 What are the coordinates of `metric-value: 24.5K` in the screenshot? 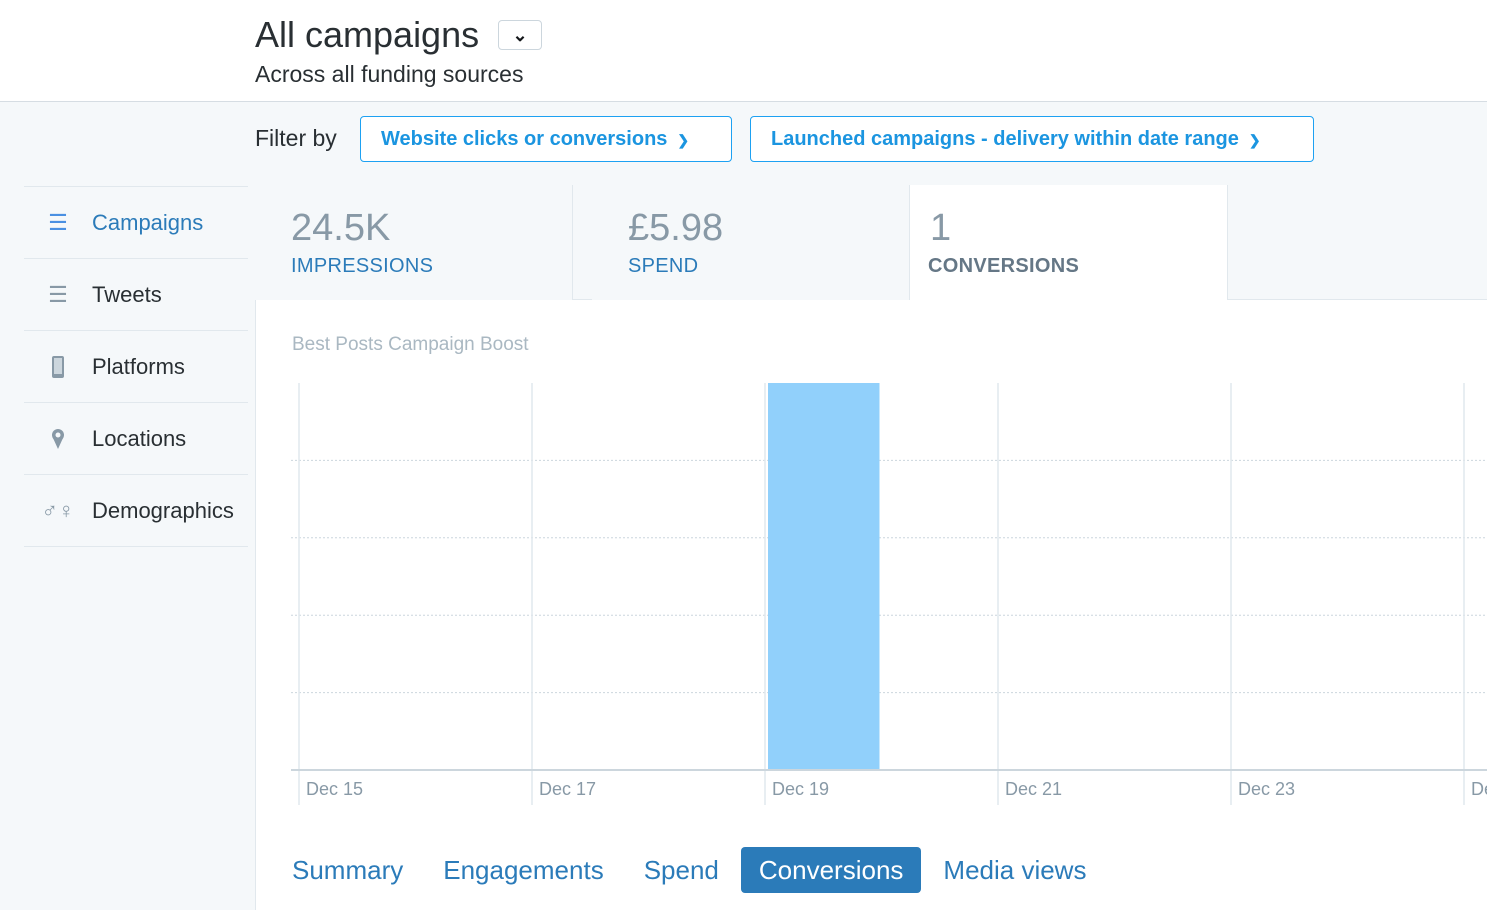 It's located at (341, 228).